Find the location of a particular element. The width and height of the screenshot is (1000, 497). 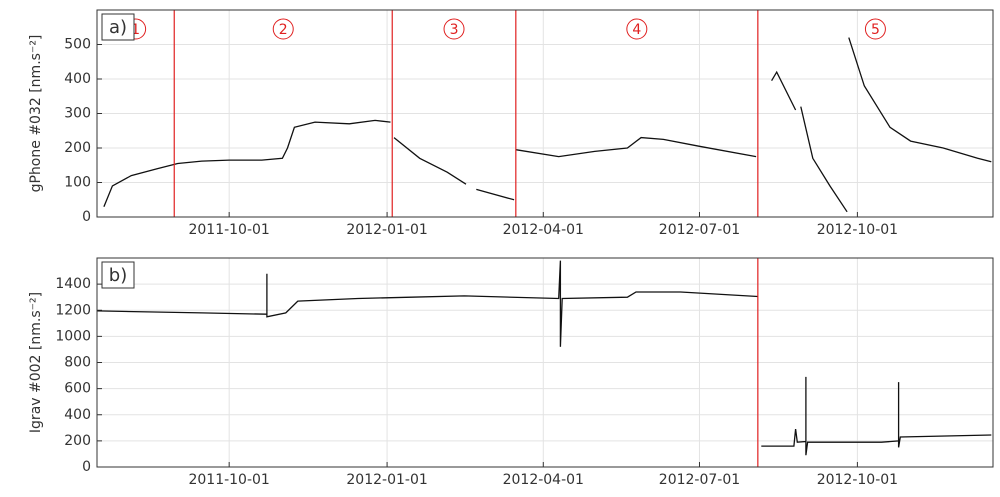

y-tick-label: 800 is located at coordinates (77, 363).